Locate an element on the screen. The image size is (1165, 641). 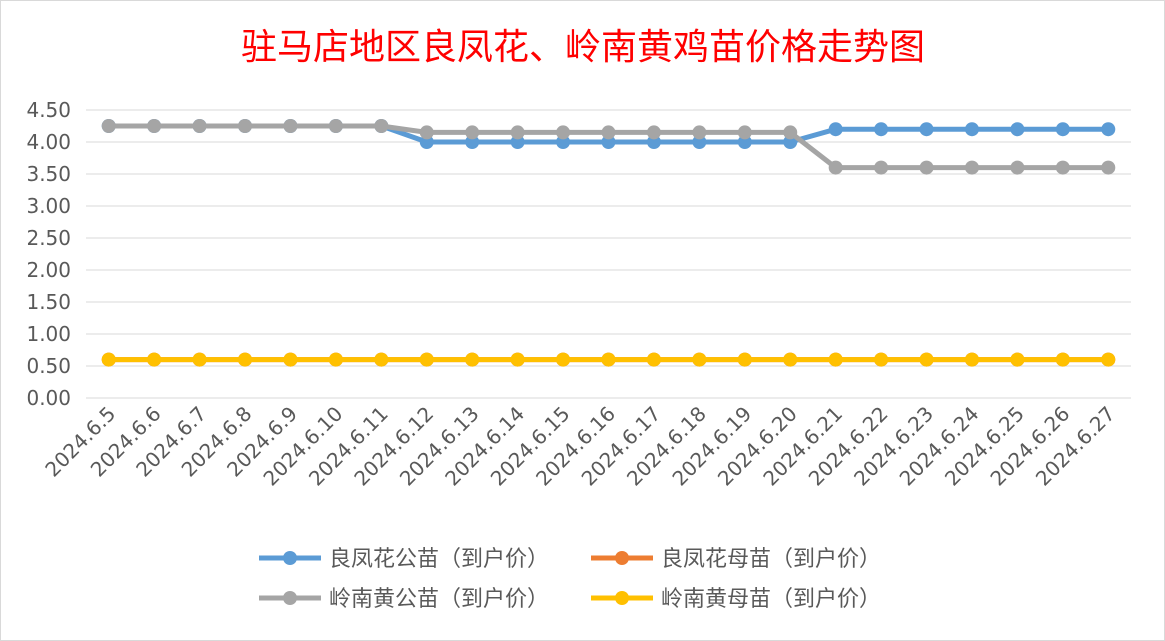
legend-item: 岭南黄母苗（到户价） is located at coordinates (736, 599).